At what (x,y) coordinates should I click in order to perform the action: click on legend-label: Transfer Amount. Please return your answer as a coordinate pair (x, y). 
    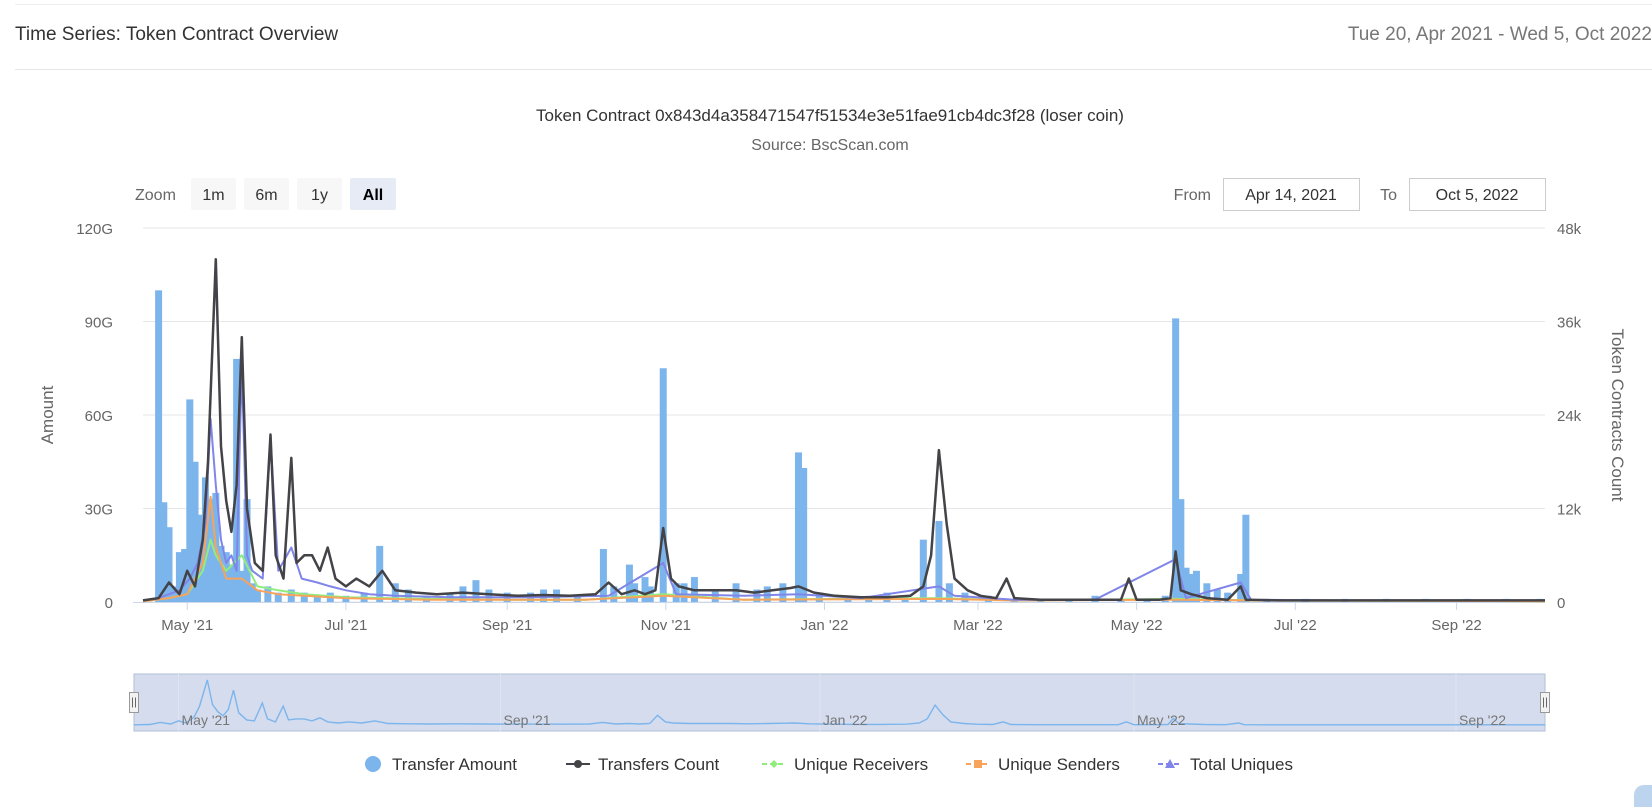
    Looking at the image, I should click on (454, 764).